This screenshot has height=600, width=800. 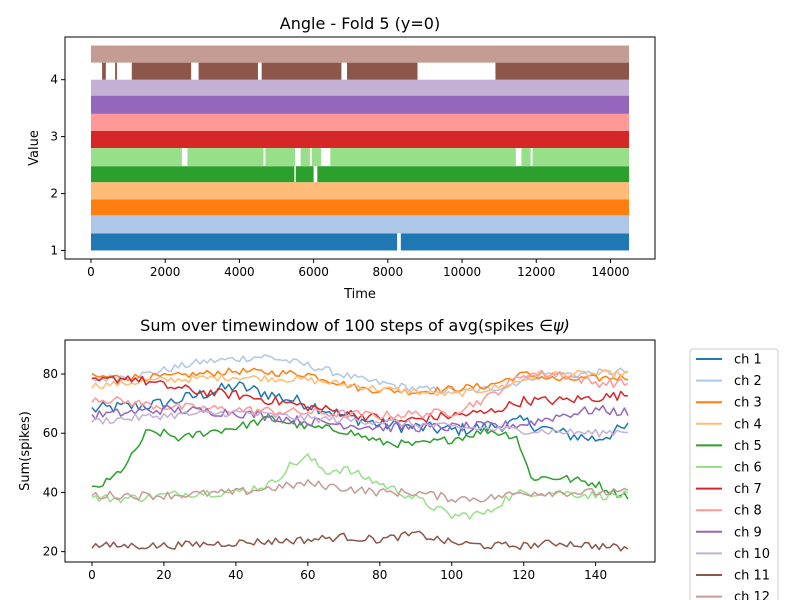 I want to click on spikes-y-tick-label: 40, so click(x=50, y=492).